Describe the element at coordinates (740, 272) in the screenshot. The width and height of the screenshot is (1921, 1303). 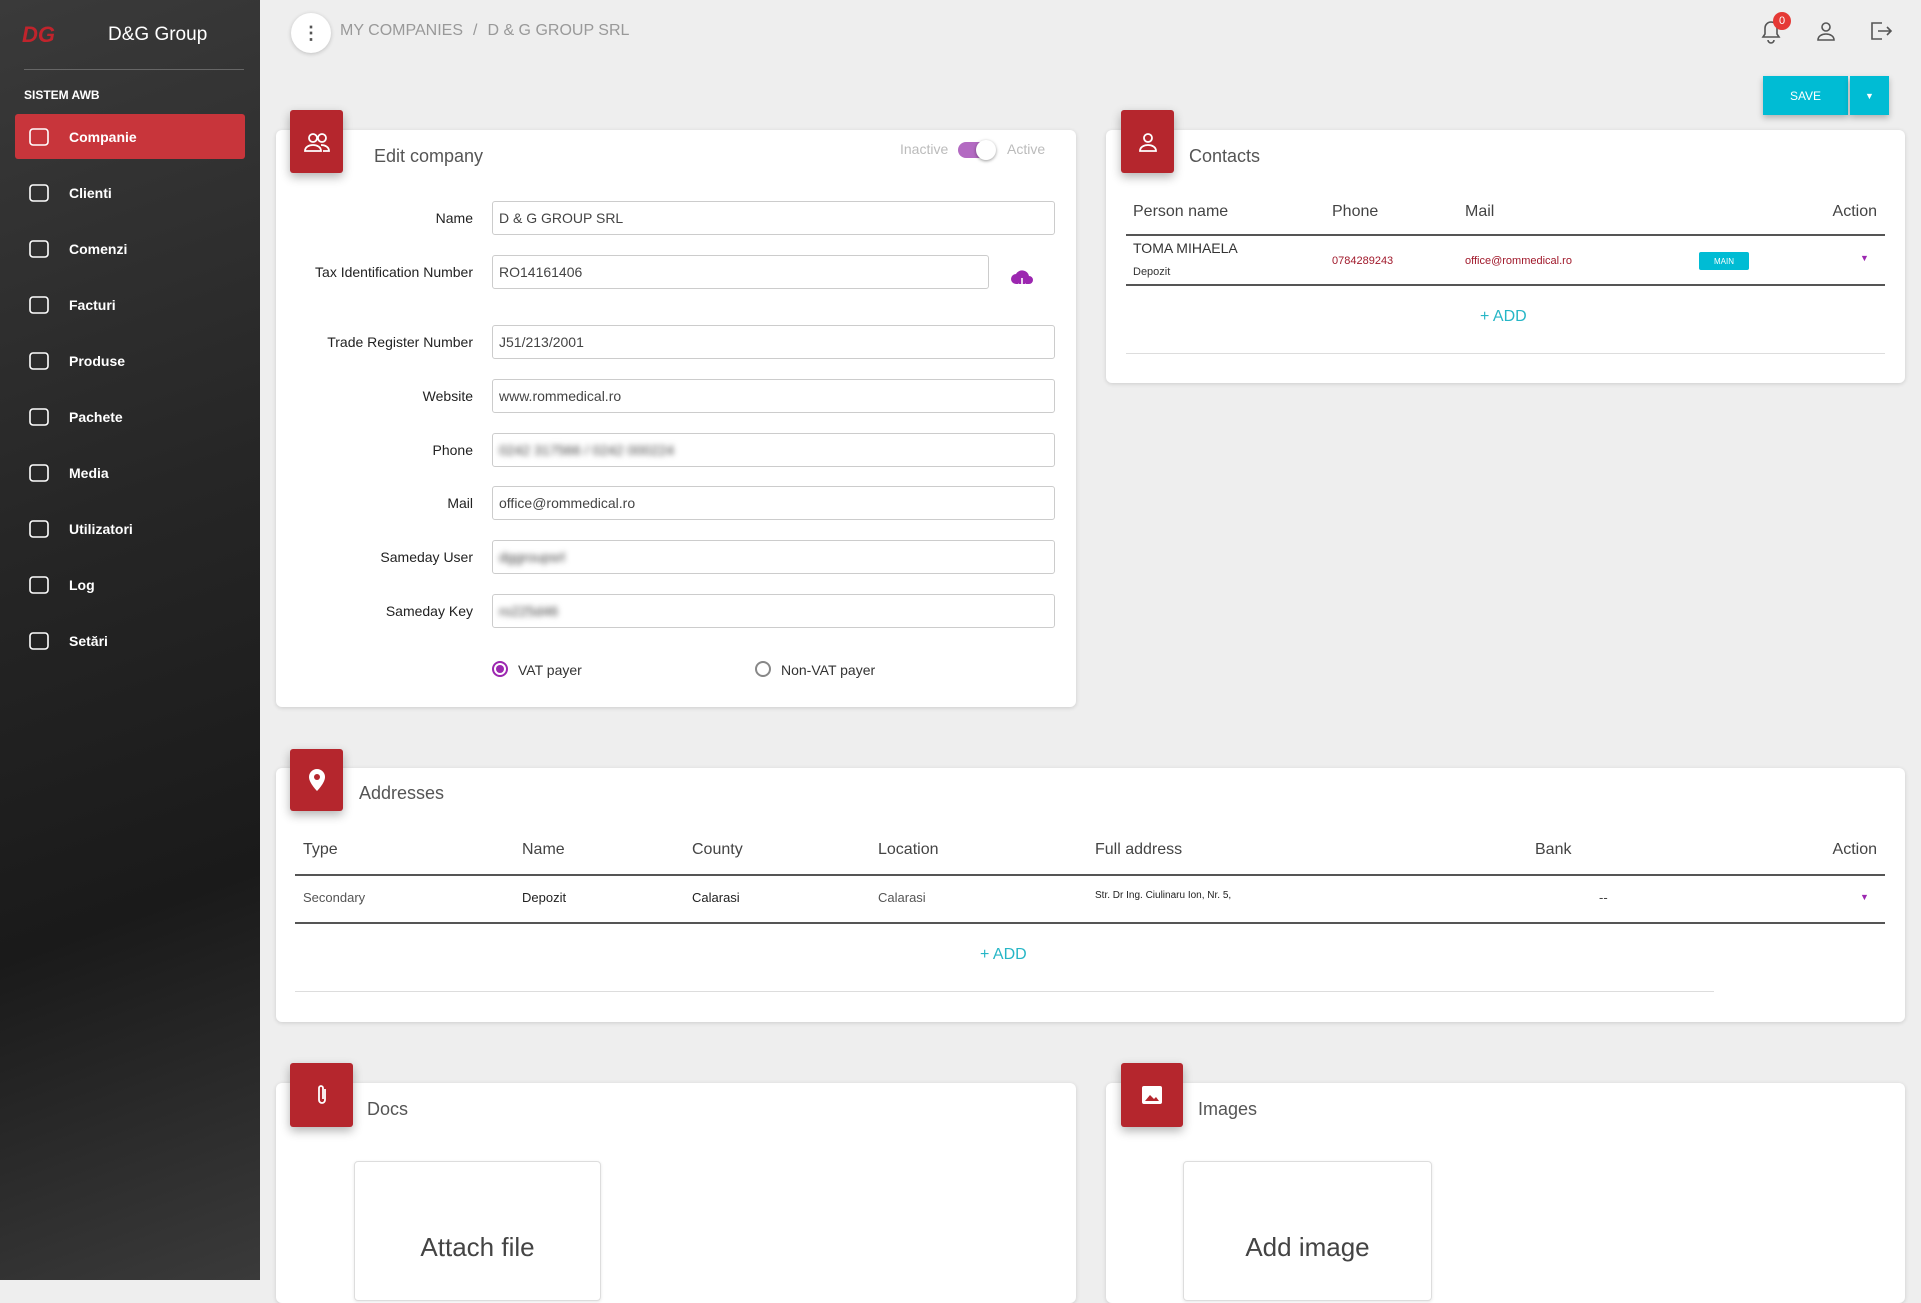
I see `text-input: RO14161406` at that location.